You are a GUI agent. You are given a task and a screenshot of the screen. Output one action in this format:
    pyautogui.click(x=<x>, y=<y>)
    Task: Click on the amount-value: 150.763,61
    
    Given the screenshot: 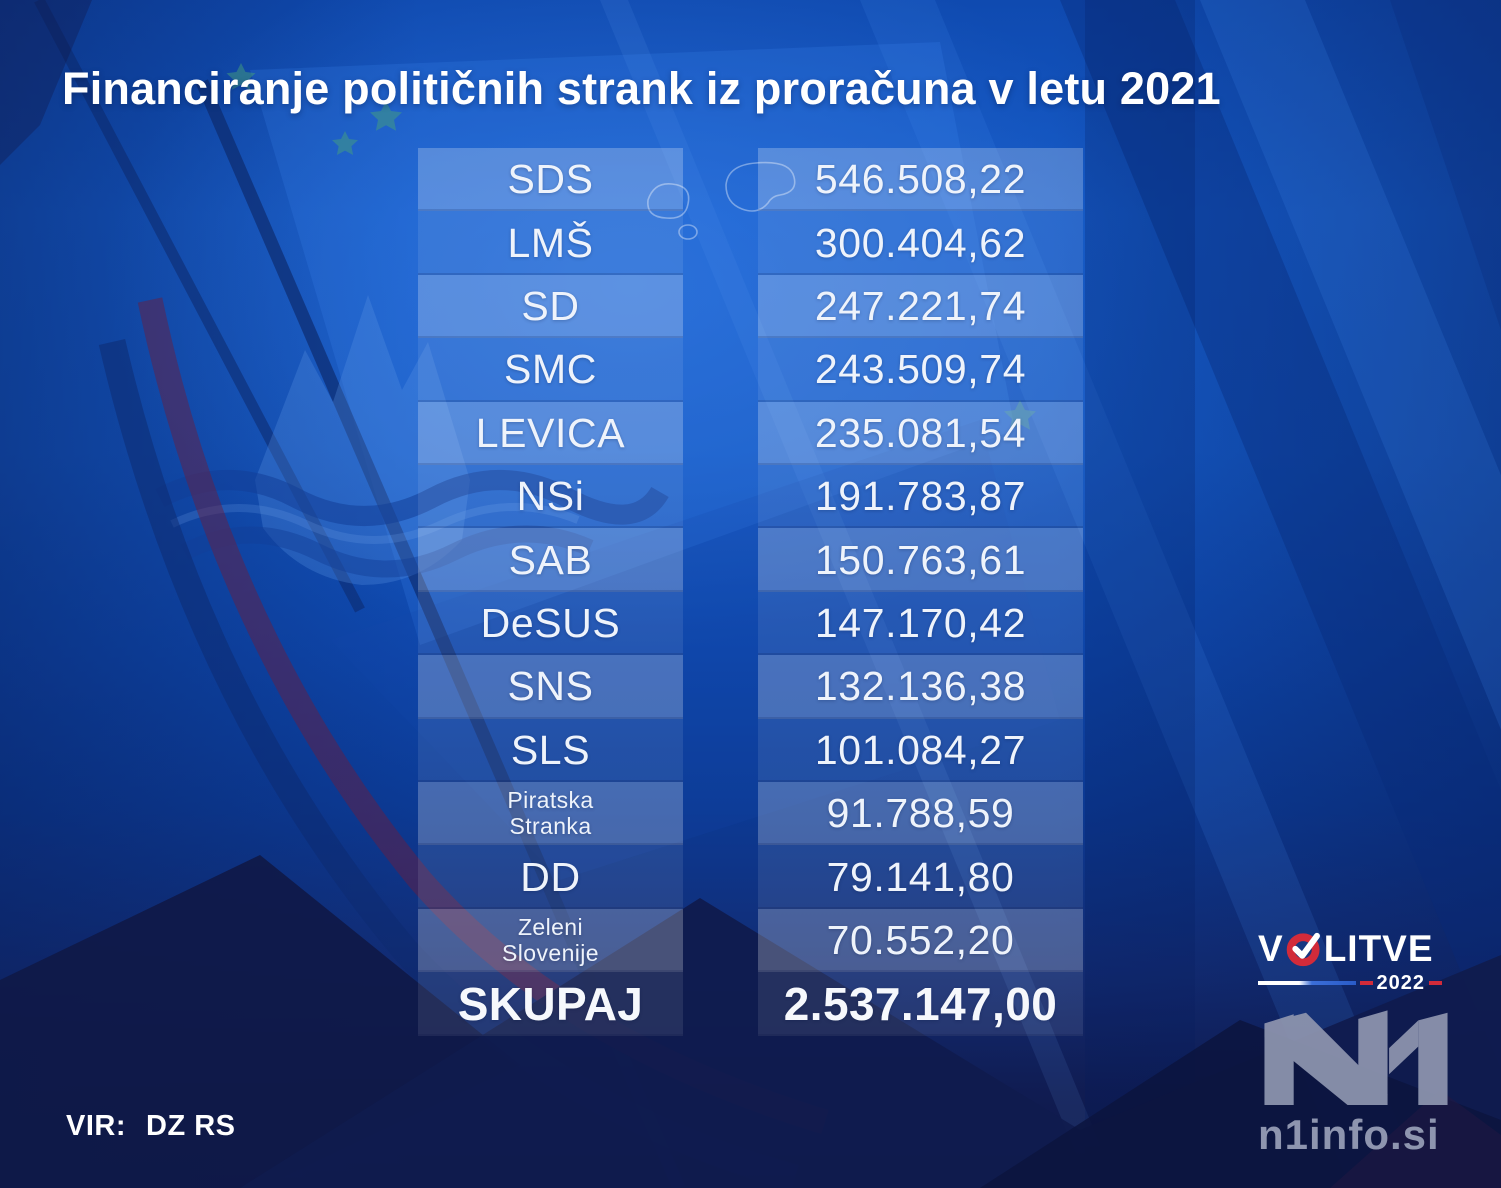 What is the action you would take?
    pyautogui.click(x=920, y=559)
    